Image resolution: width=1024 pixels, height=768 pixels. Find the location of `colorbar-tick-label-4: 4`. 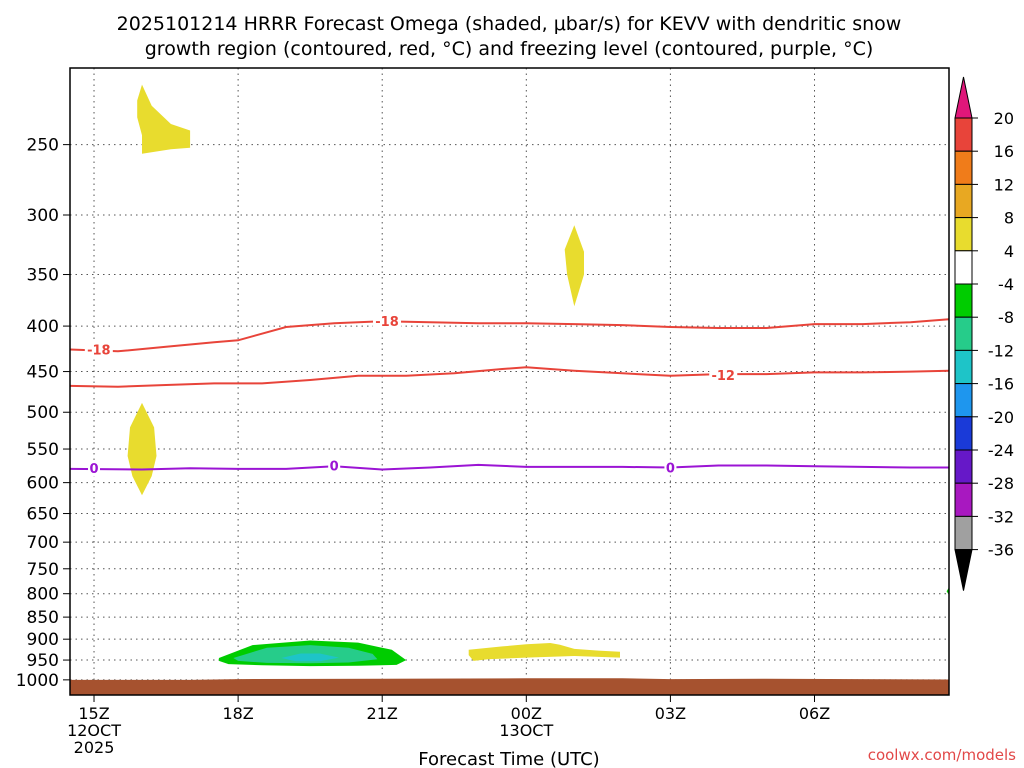

colorbar-tick-label-4: 4 is located at coordinates (1009, 251).